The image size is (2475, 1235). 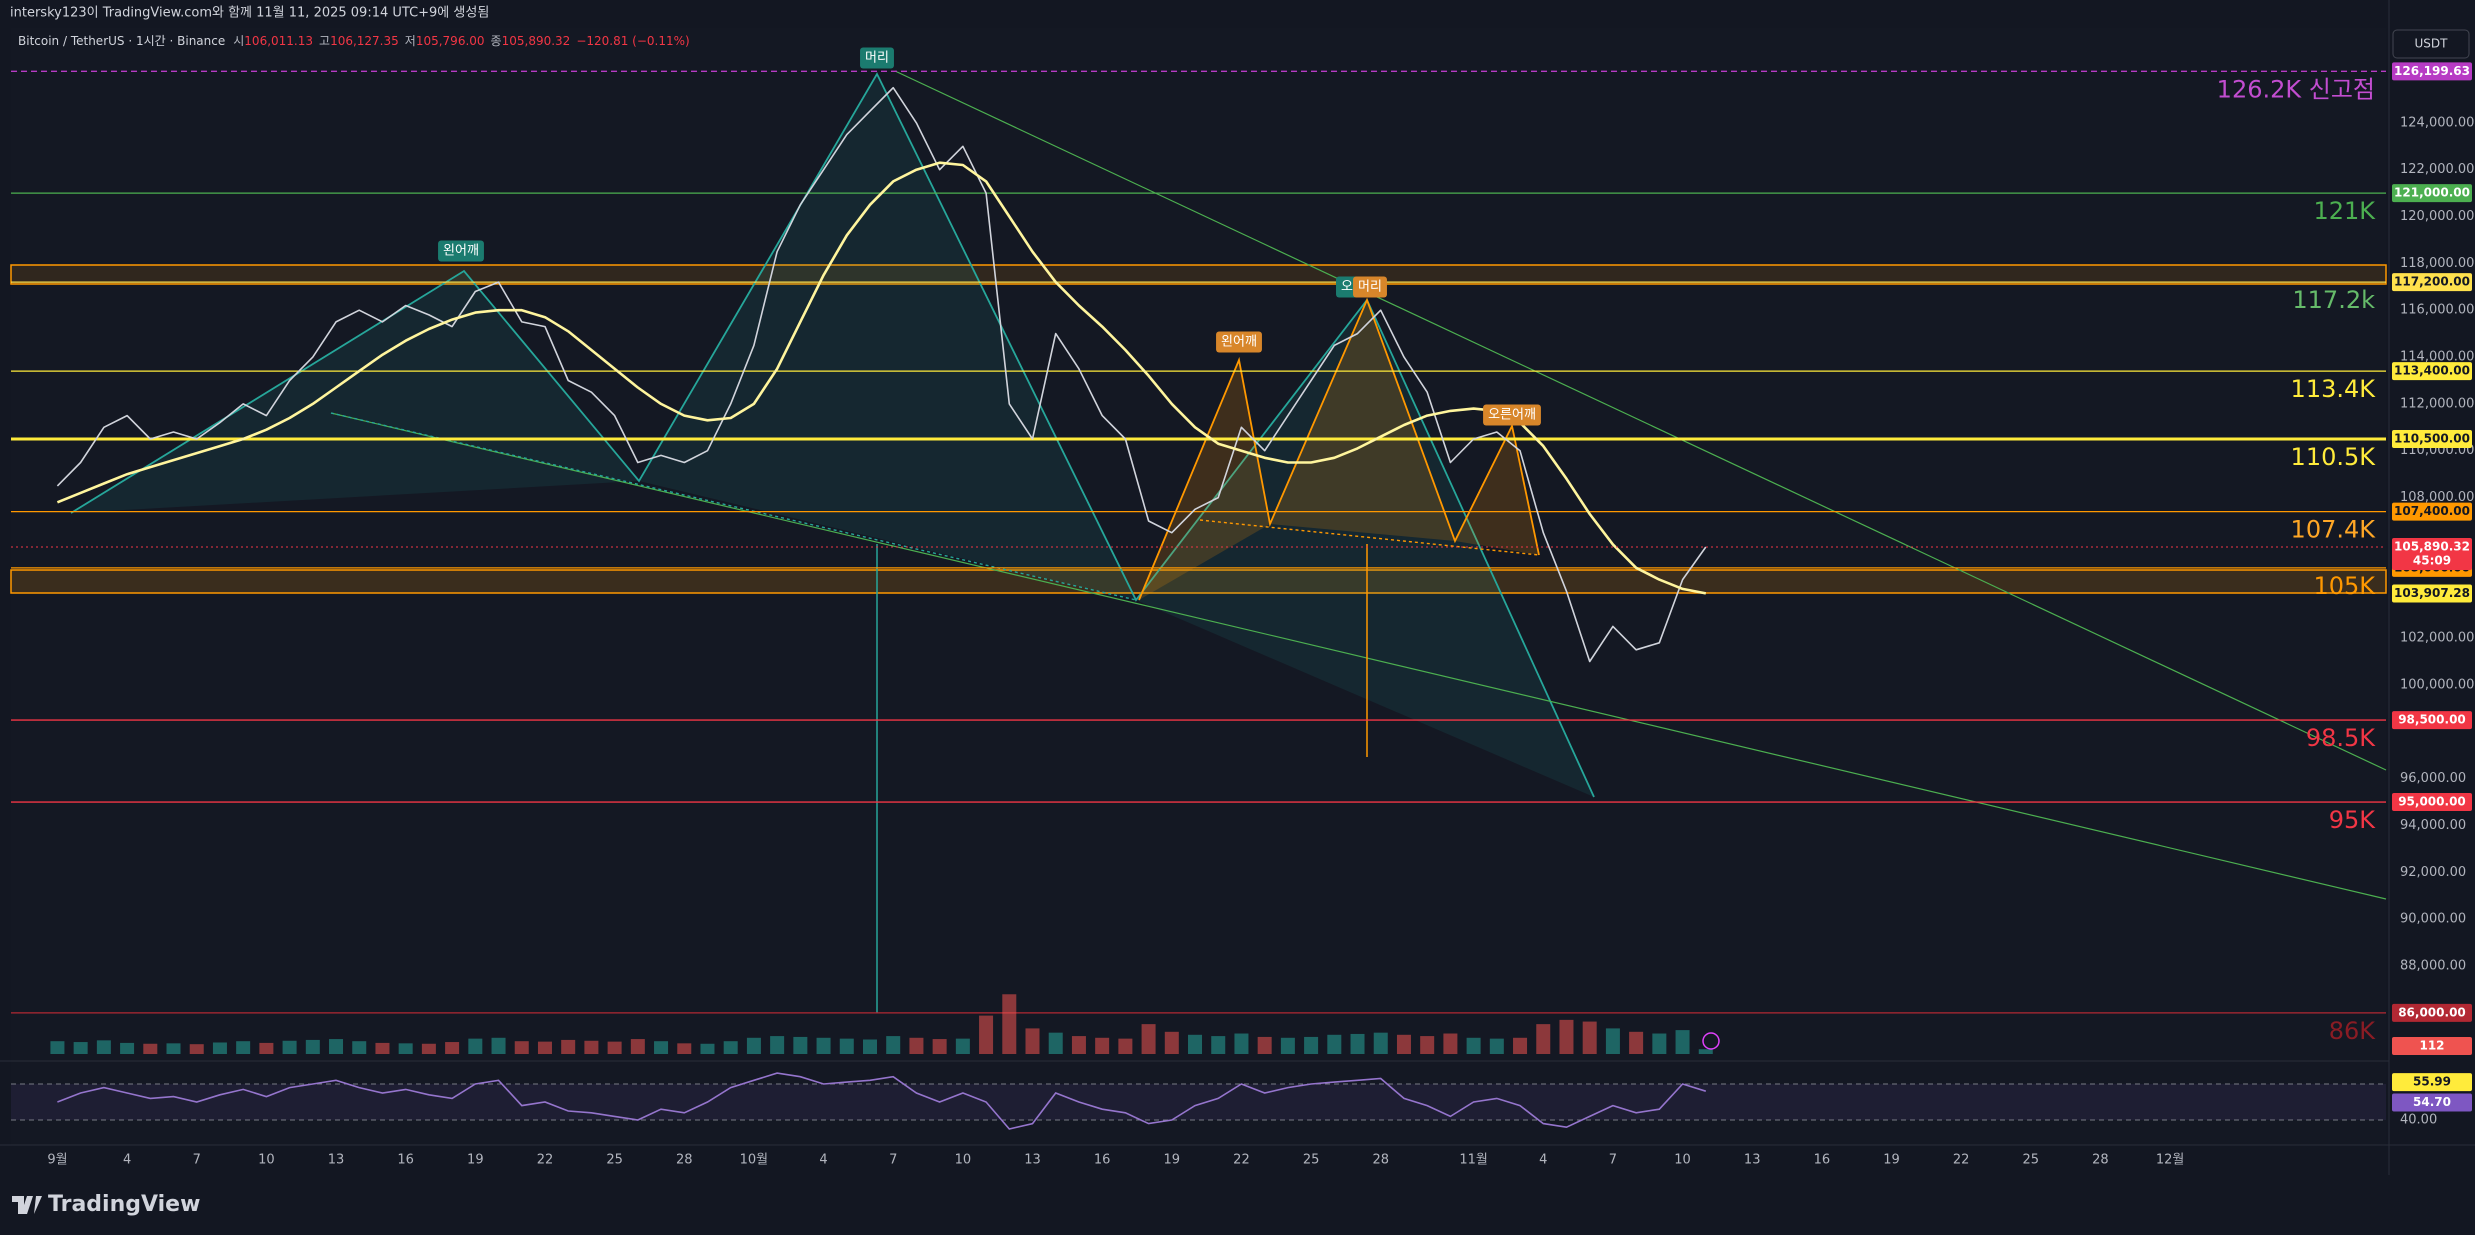 I want to click on level-note: 121K, so click(x=2344, y=211).